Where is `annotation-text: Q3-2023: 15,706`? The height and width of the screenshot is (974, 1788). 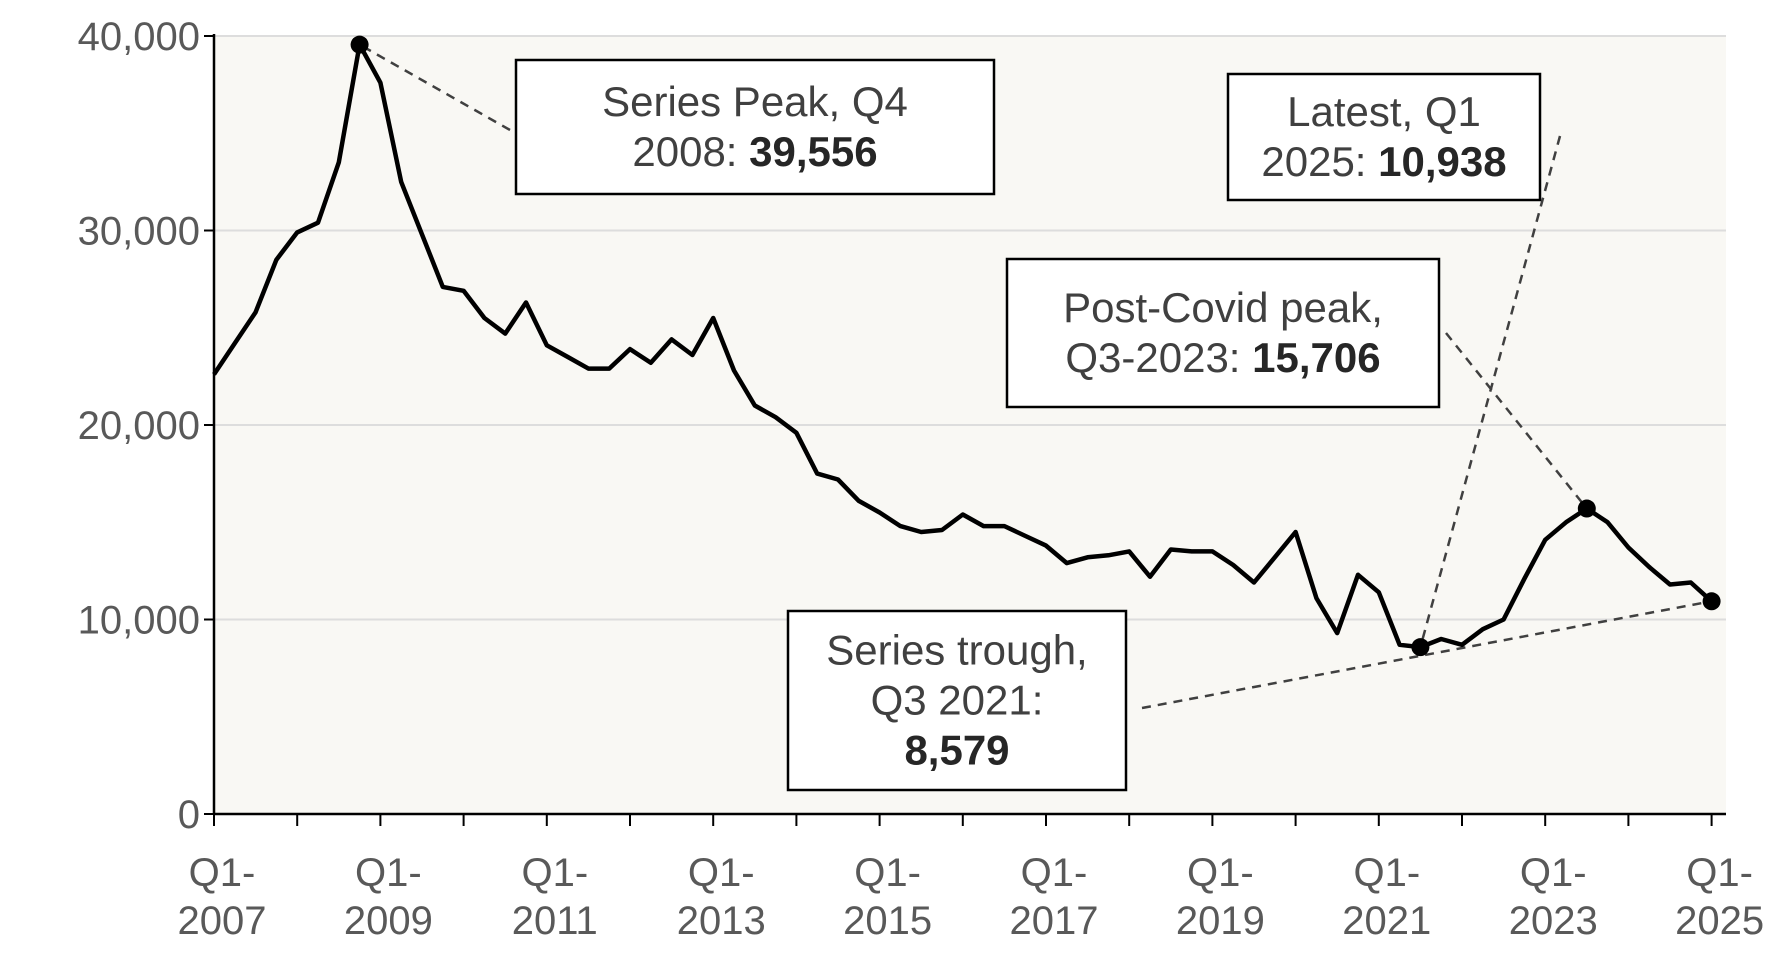 annotation-text: Q3-2023: 15,706 is located at coordinates (1222, 357).